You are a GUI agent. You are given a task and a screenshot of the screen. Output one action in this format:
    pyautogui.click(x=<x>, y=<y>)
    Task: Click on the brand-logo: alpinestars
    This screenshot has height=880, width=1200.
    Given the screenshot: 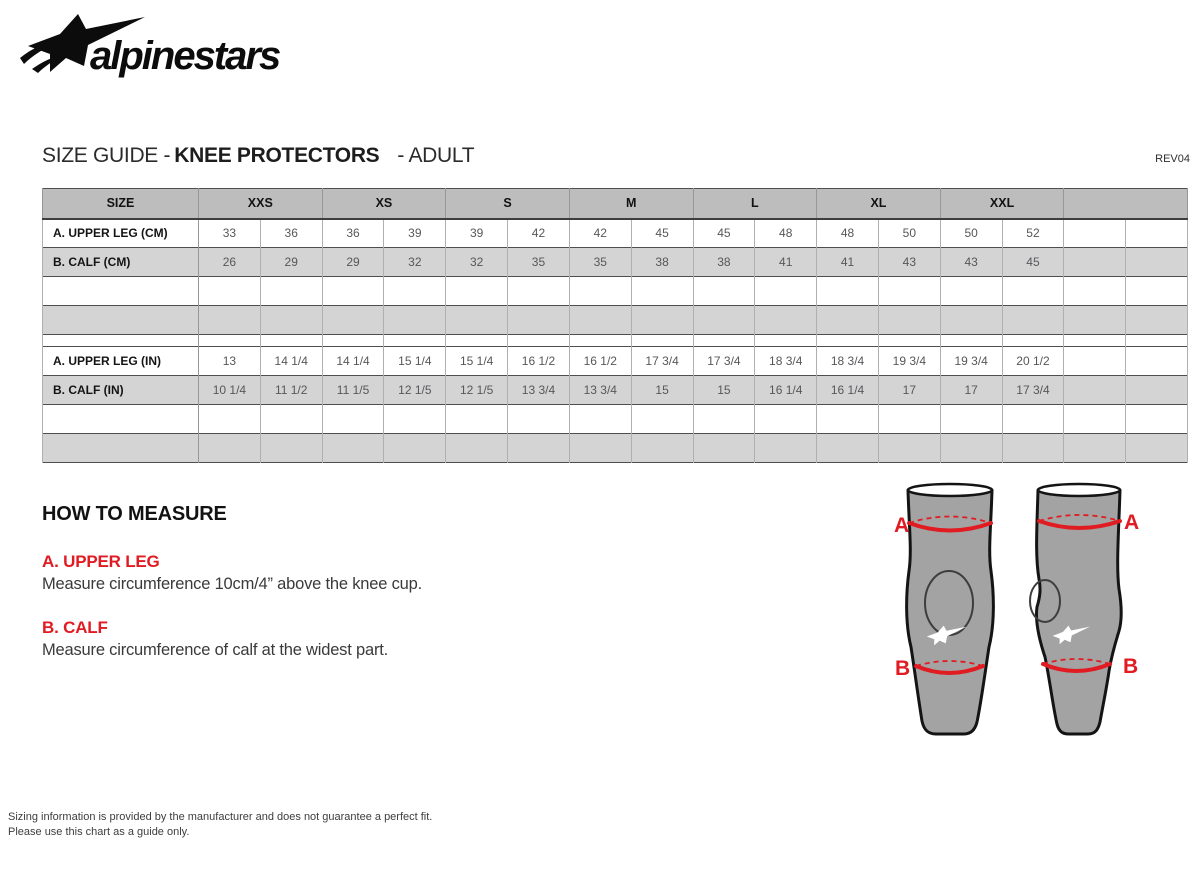 What is the action you would take?
    pyautogui.click(x=170, y=50)
    